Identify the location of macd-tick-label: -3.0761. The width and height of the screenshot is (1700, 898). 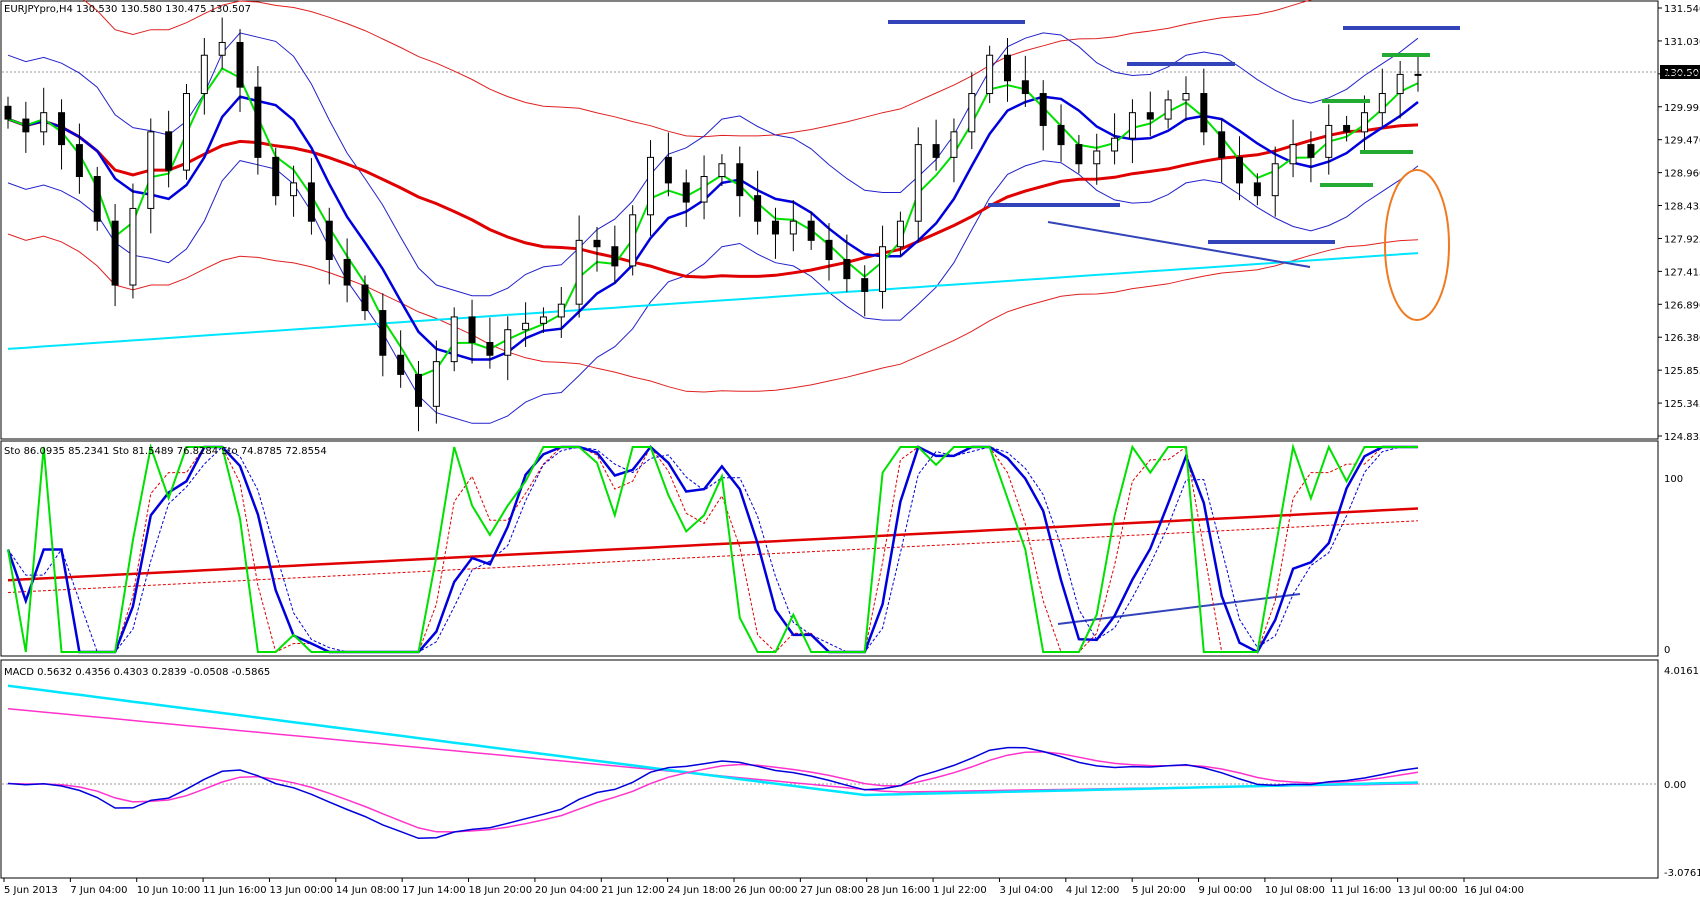
(1682, 873).